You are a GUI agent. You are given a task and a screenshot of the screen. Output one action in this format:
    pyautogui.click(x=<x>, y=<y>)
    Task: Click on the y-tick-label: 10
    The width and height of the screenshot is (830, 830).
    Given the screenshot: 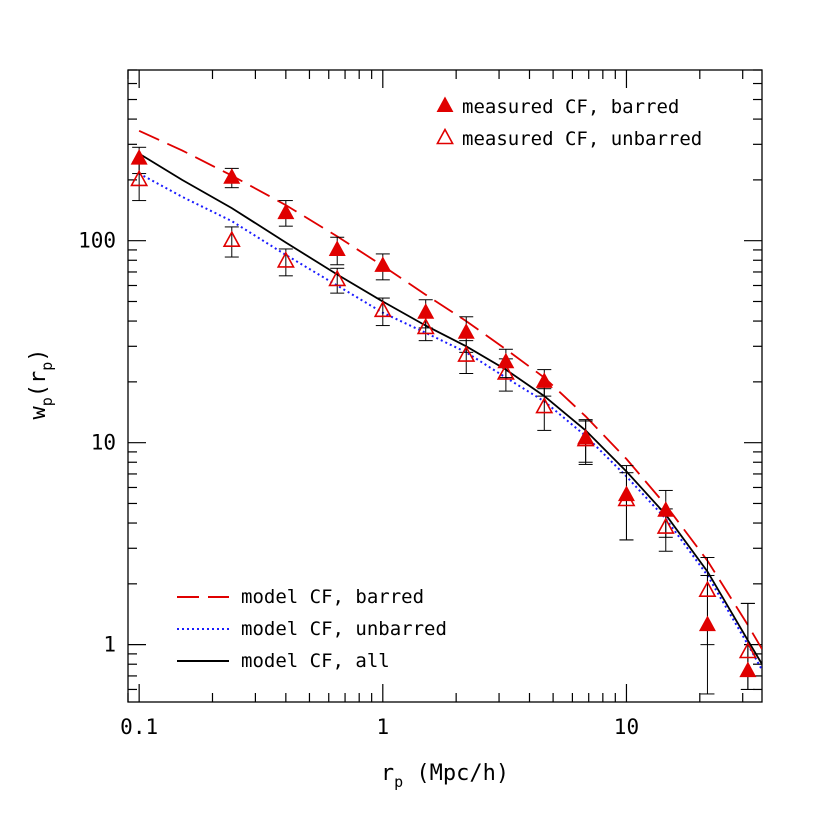 What is the action you would take?
    pyautogui.click(x=103, y=443)
    